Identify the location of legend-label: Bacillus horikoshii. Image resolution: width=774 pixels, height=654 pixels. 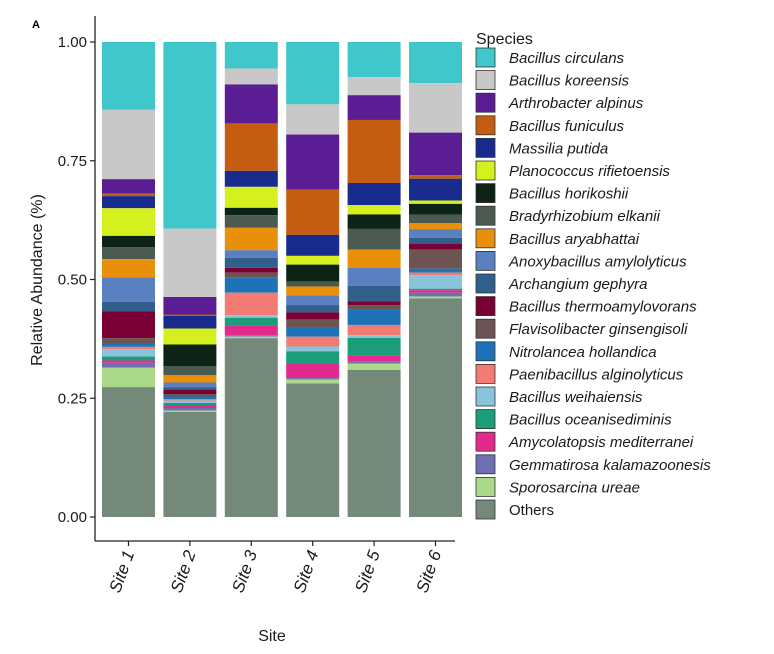
(569, 194).